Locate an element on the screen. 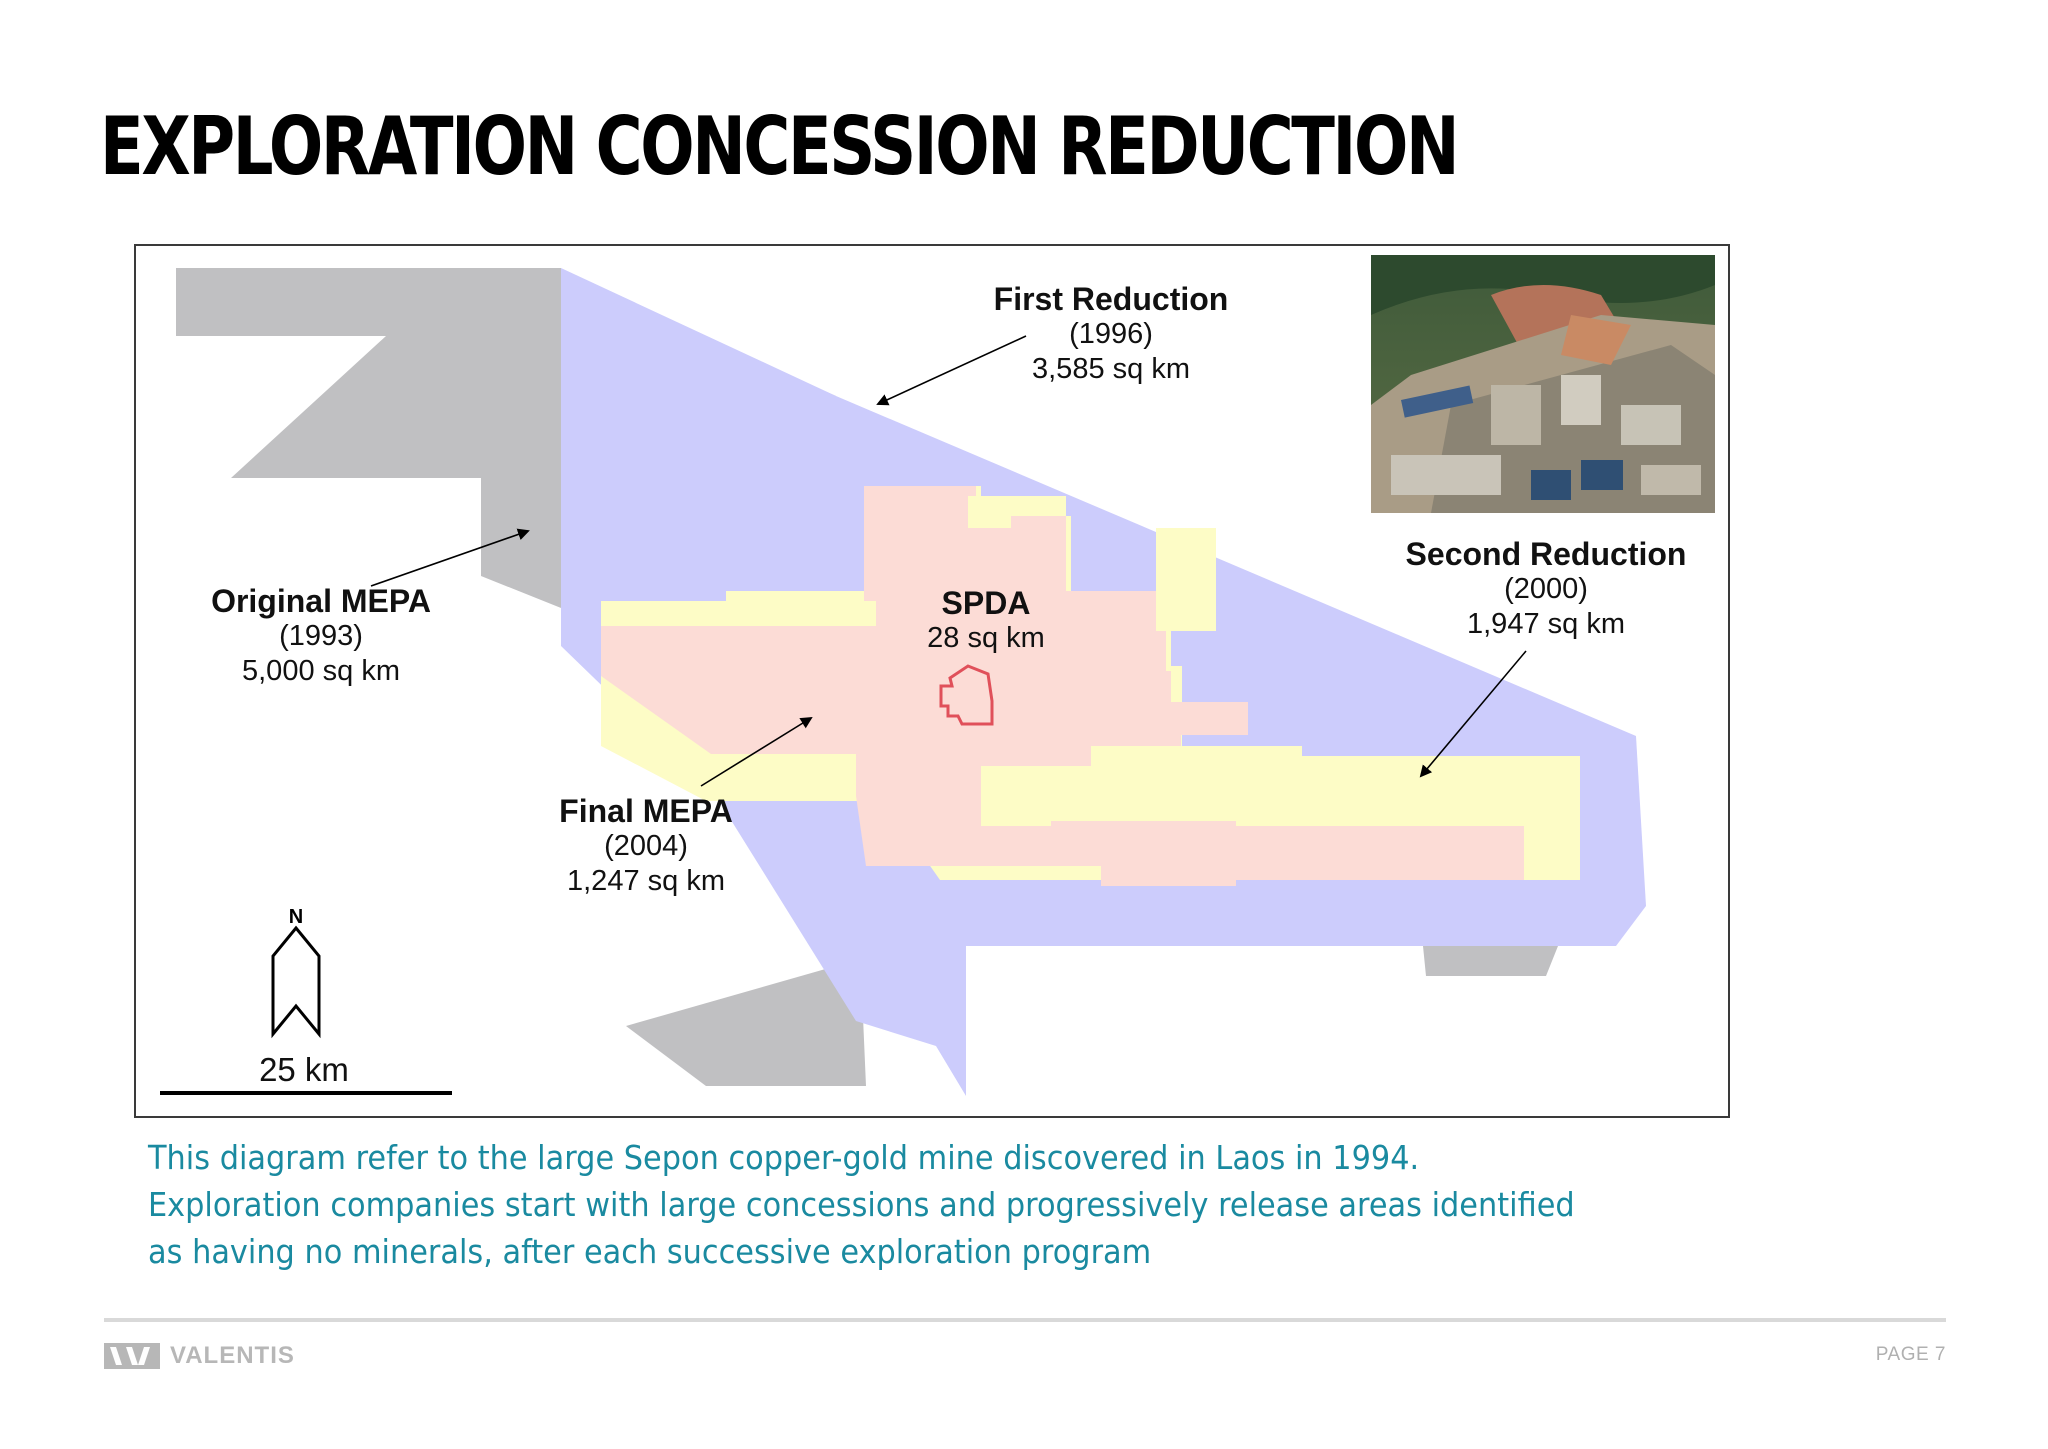 Image resolution: width=2048 pixels, height=1449 pixels. original-mepa-year: (1993) is located at coordinates (321, 636).